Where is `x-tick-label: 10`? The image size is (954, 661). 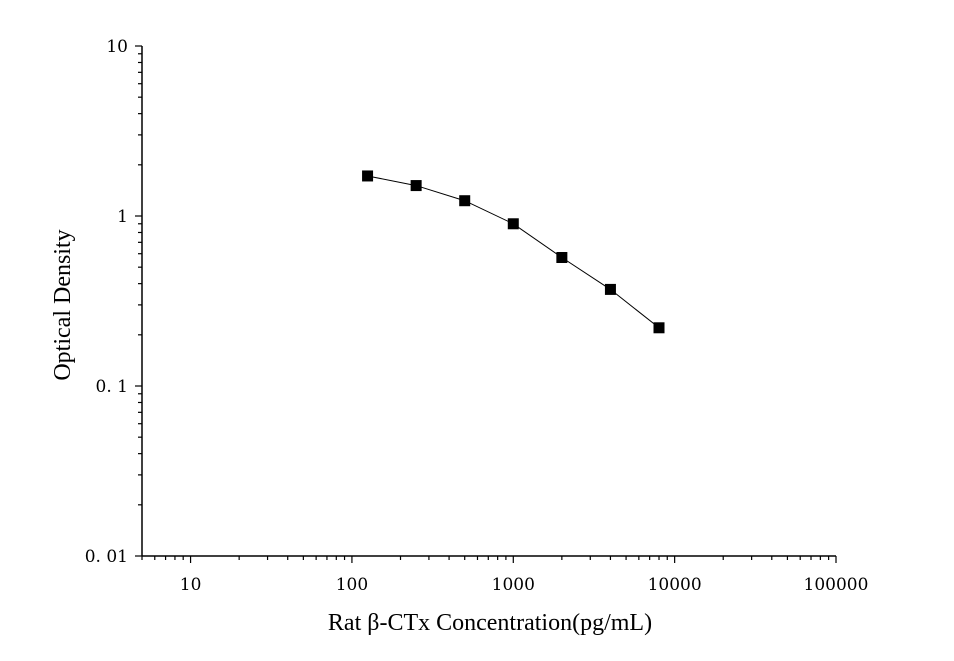
x-tick-label: 10 is located at coordinates (191, 585).